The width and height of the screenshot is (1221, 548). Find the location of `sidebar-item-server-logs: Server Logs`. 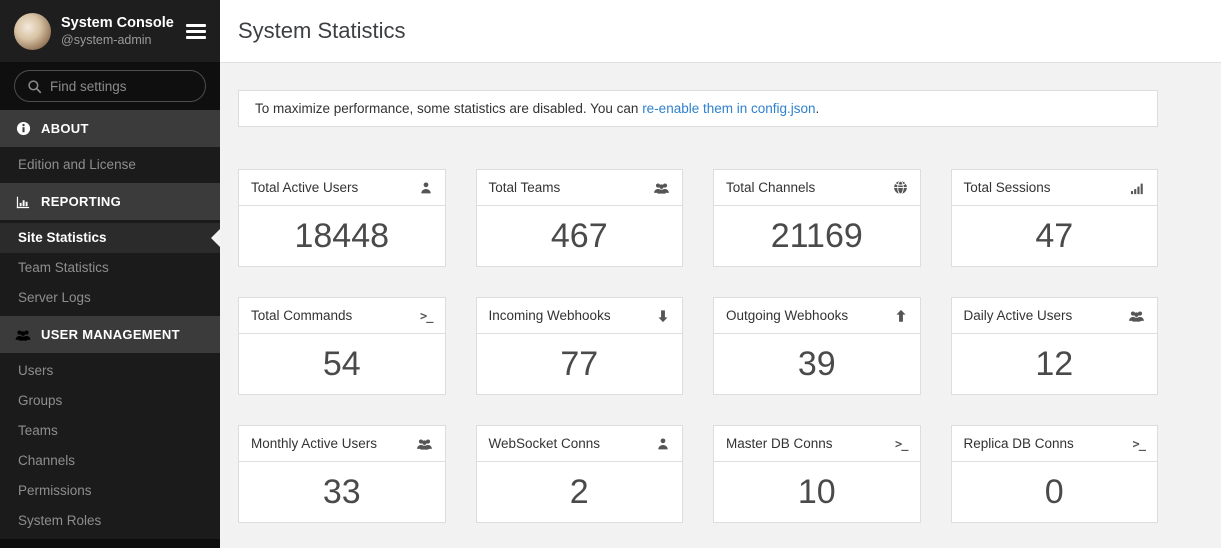

sidebar-item-server-logs: Server Logs is located at coordinates (54, 297).